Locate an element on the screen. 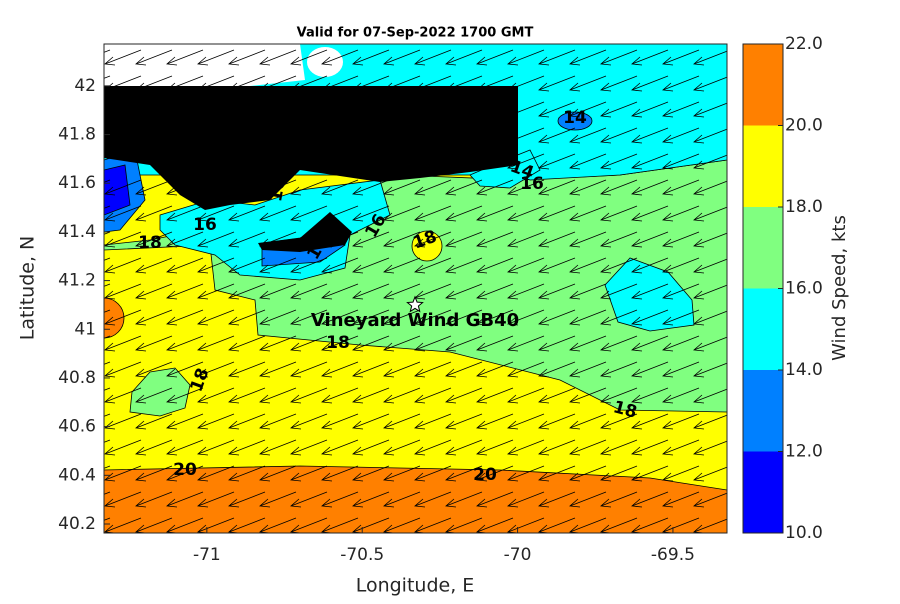 The width and height of the screenshot is (900, 604). contour-label: 14 is located at coordinates (575, 118).